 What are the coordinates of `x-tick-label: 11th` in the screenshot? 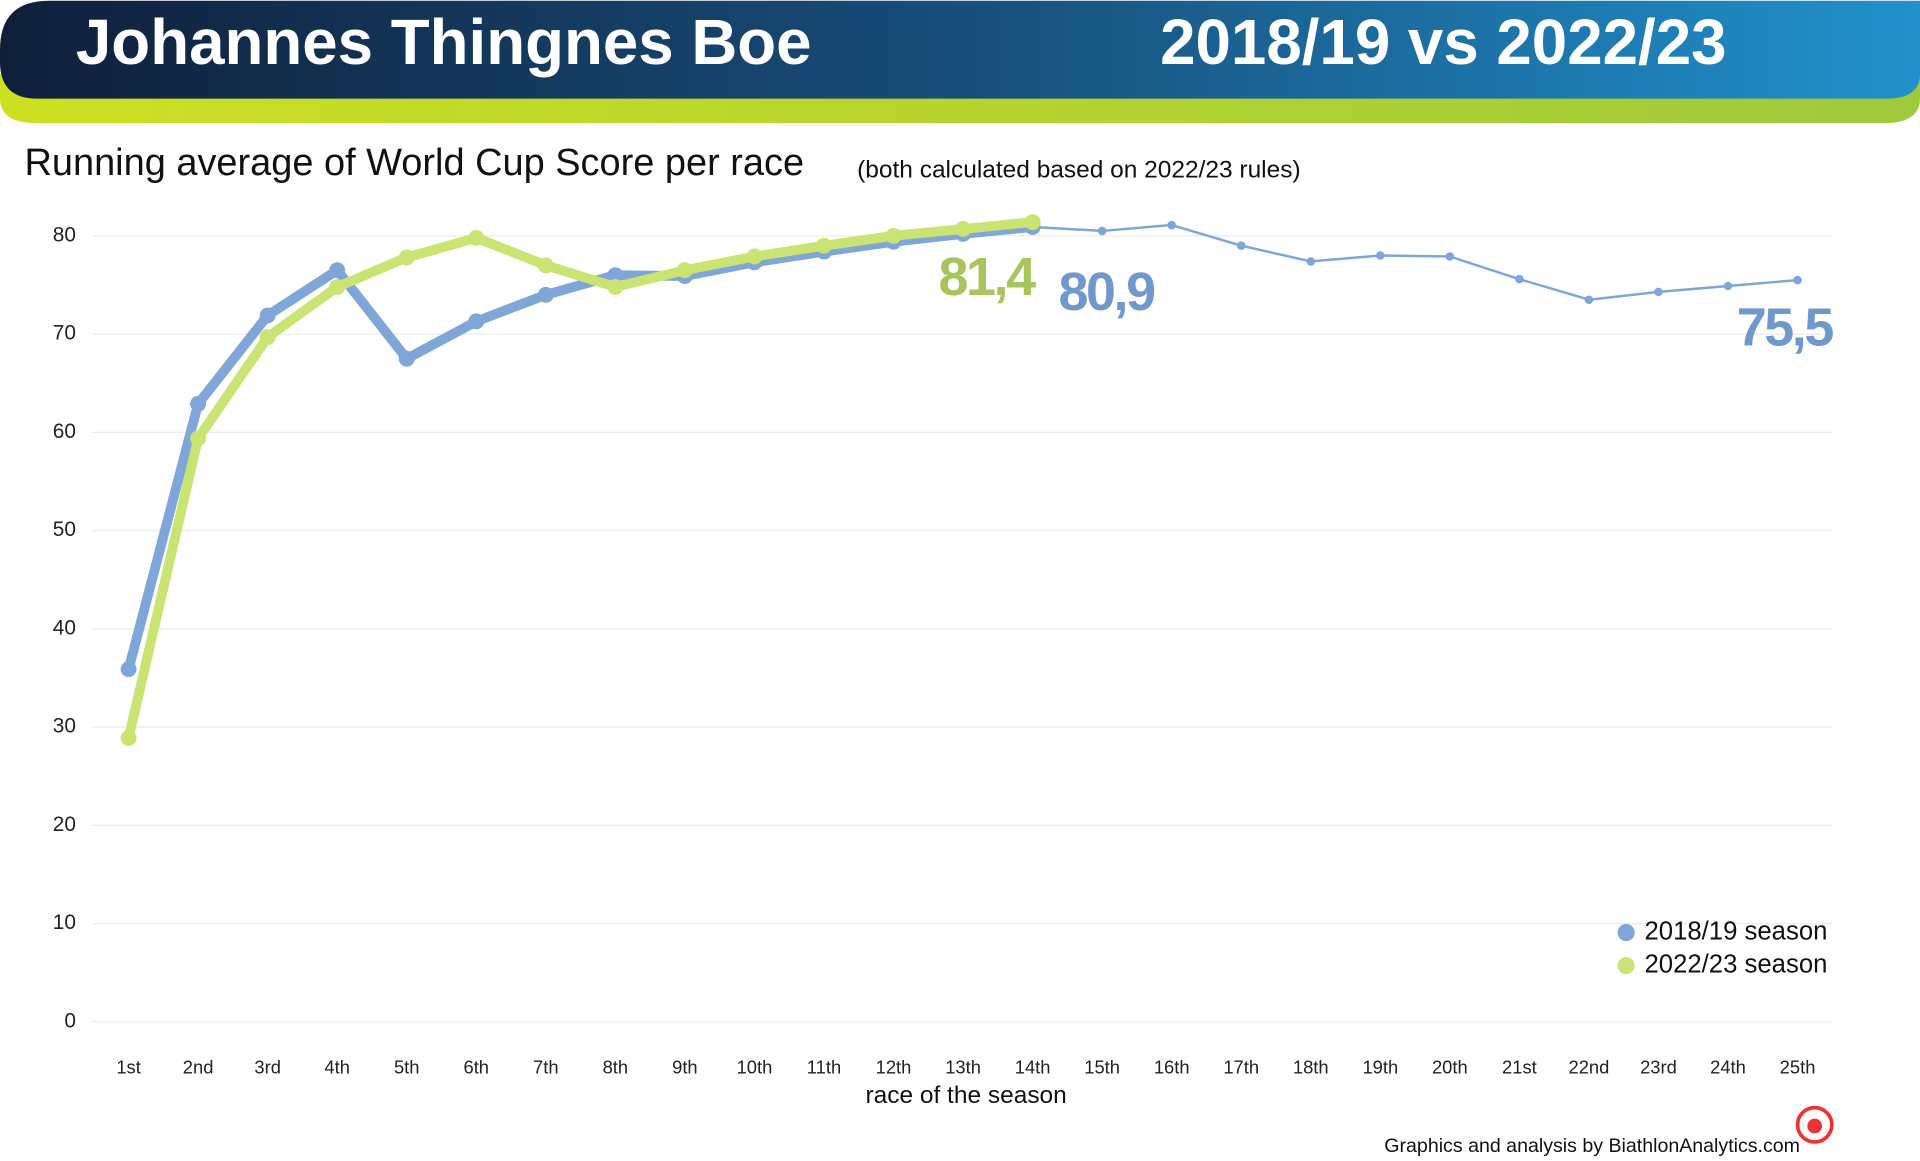 It's located at (824, 1066).